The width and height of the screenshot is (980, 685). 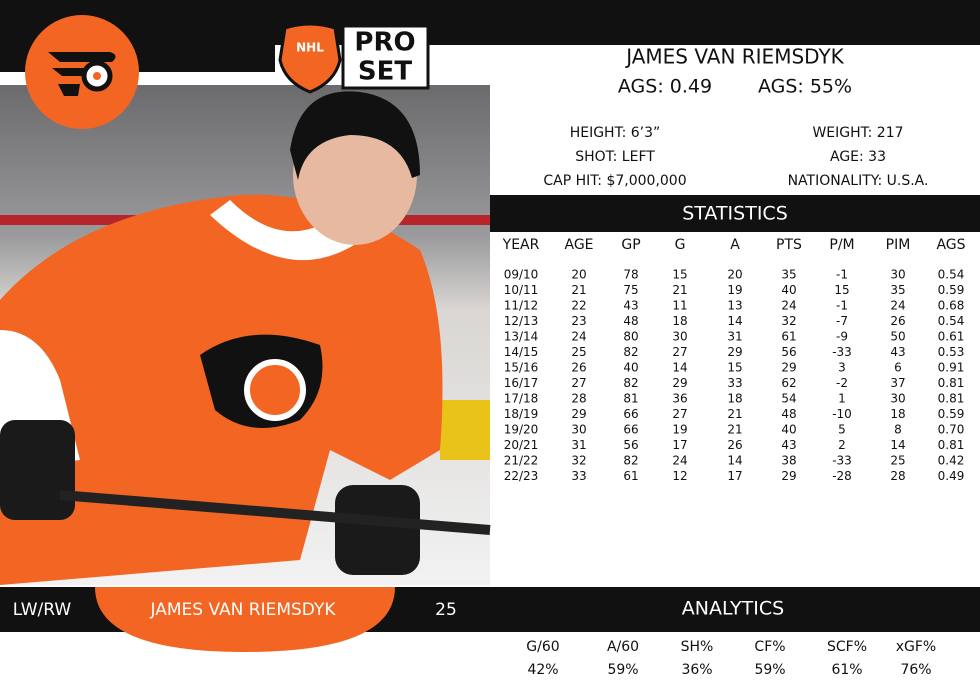 What do you see at coordinates (630, 476) in the screenshot?
I see `stat-cell: 61` at bounding box center [630, 476].